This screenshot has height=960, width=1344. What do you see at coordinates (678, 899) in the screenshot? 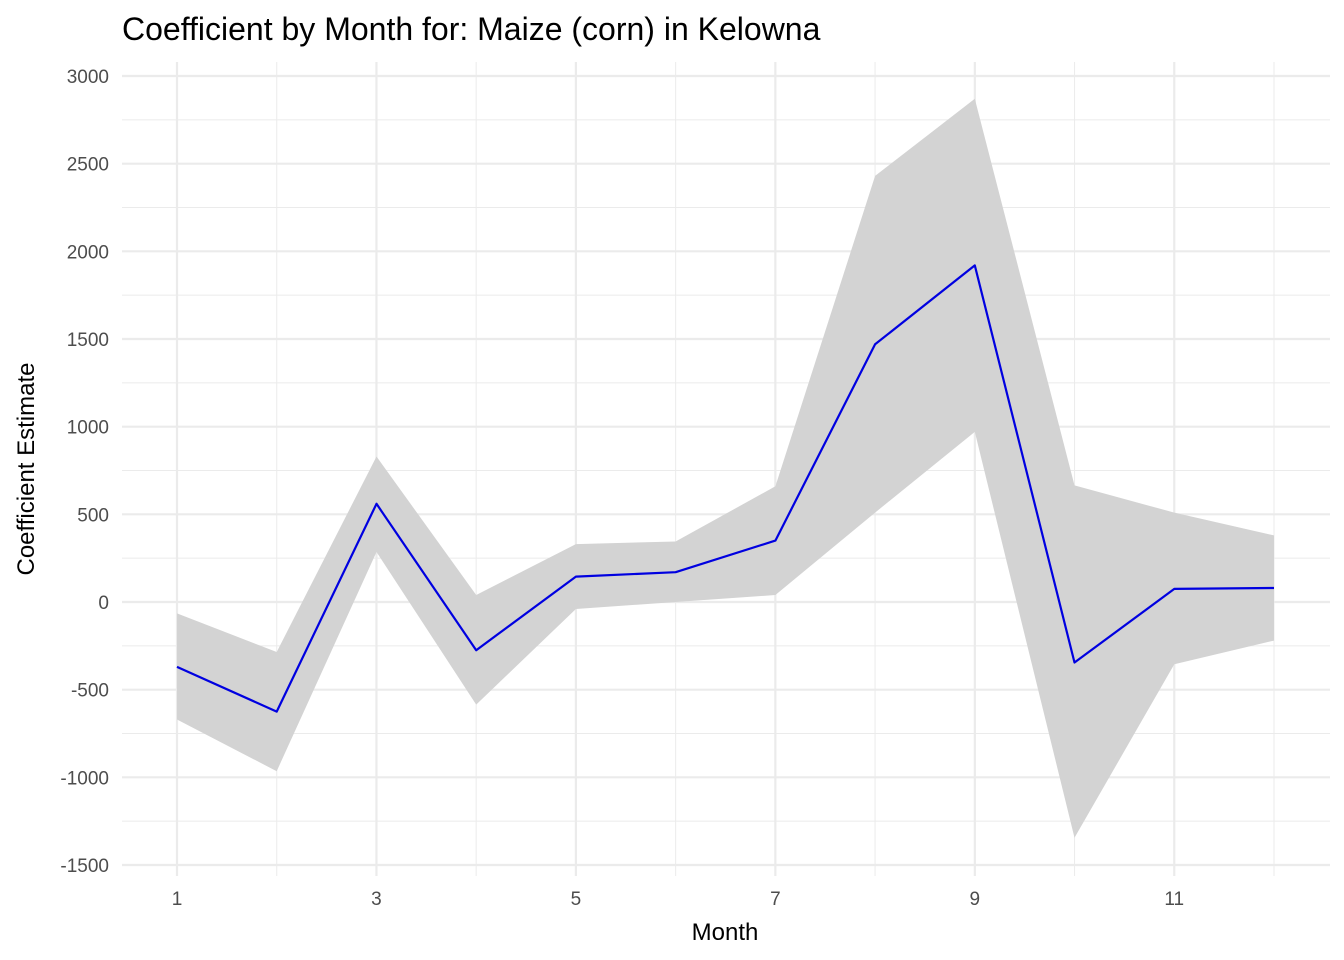
I see `x-axis-ticks: 1 3 5 7 9 11` at bounding box center [678, 899].